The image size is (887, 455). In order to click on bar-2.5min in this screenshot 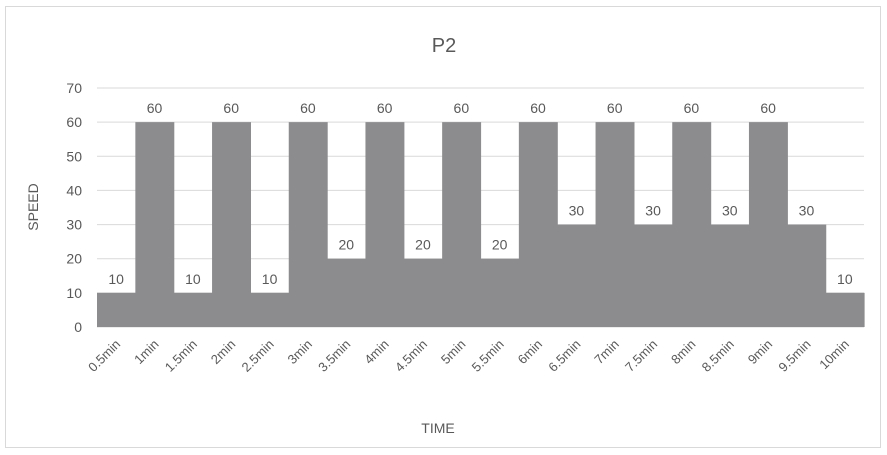, I will do `click(270, 309)`.